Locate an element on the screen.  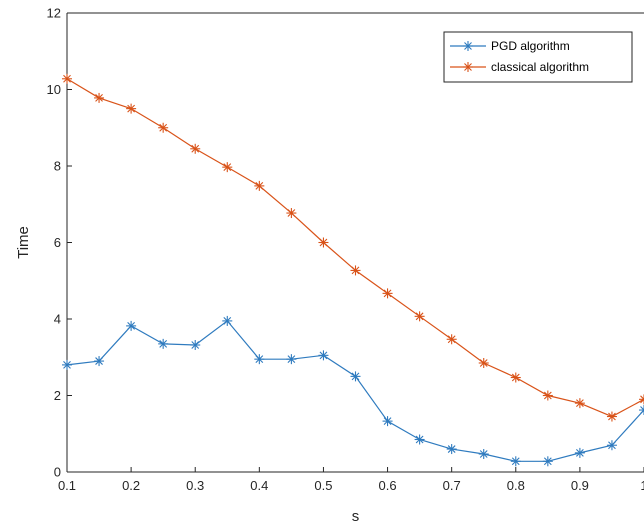
y-axis: 0 2 4 6 8 10 12 is located at coordinates (59, 243).